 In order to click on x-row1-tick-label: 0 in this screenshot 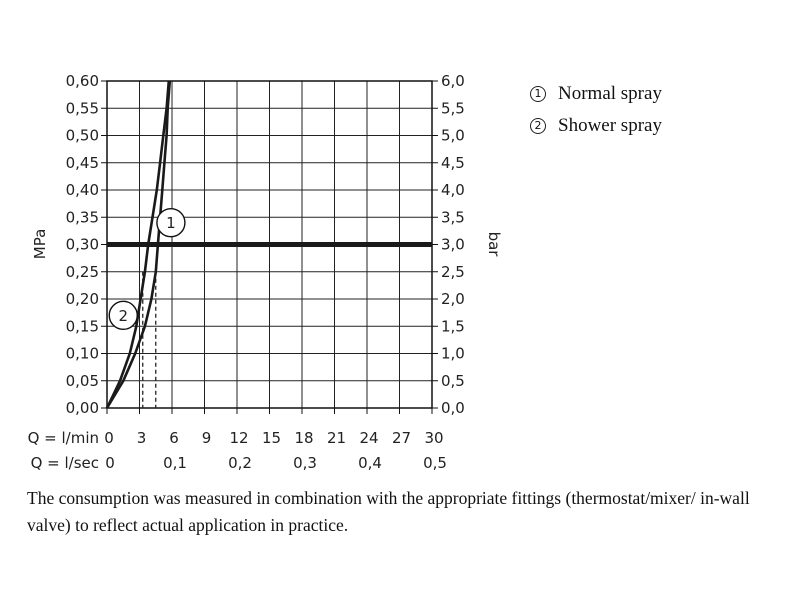, I will do `click(109, 438)`.